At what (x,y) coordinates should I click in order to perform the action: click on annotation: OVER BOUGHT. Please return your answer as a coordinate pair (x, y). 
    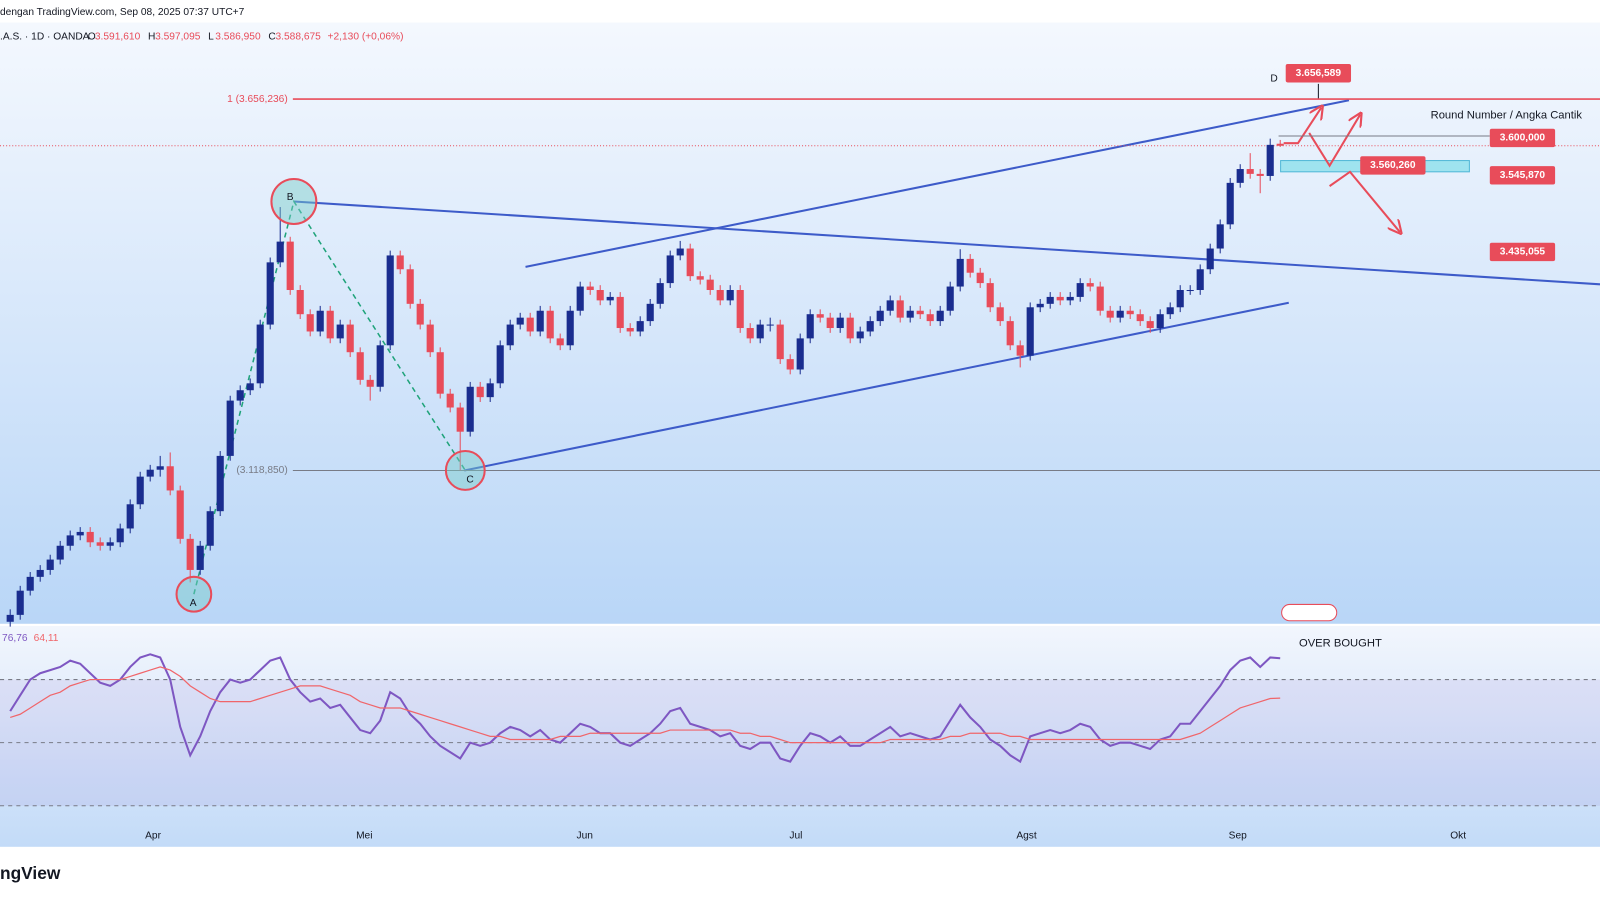
    Looking at the image, I should click on (1340, 643).